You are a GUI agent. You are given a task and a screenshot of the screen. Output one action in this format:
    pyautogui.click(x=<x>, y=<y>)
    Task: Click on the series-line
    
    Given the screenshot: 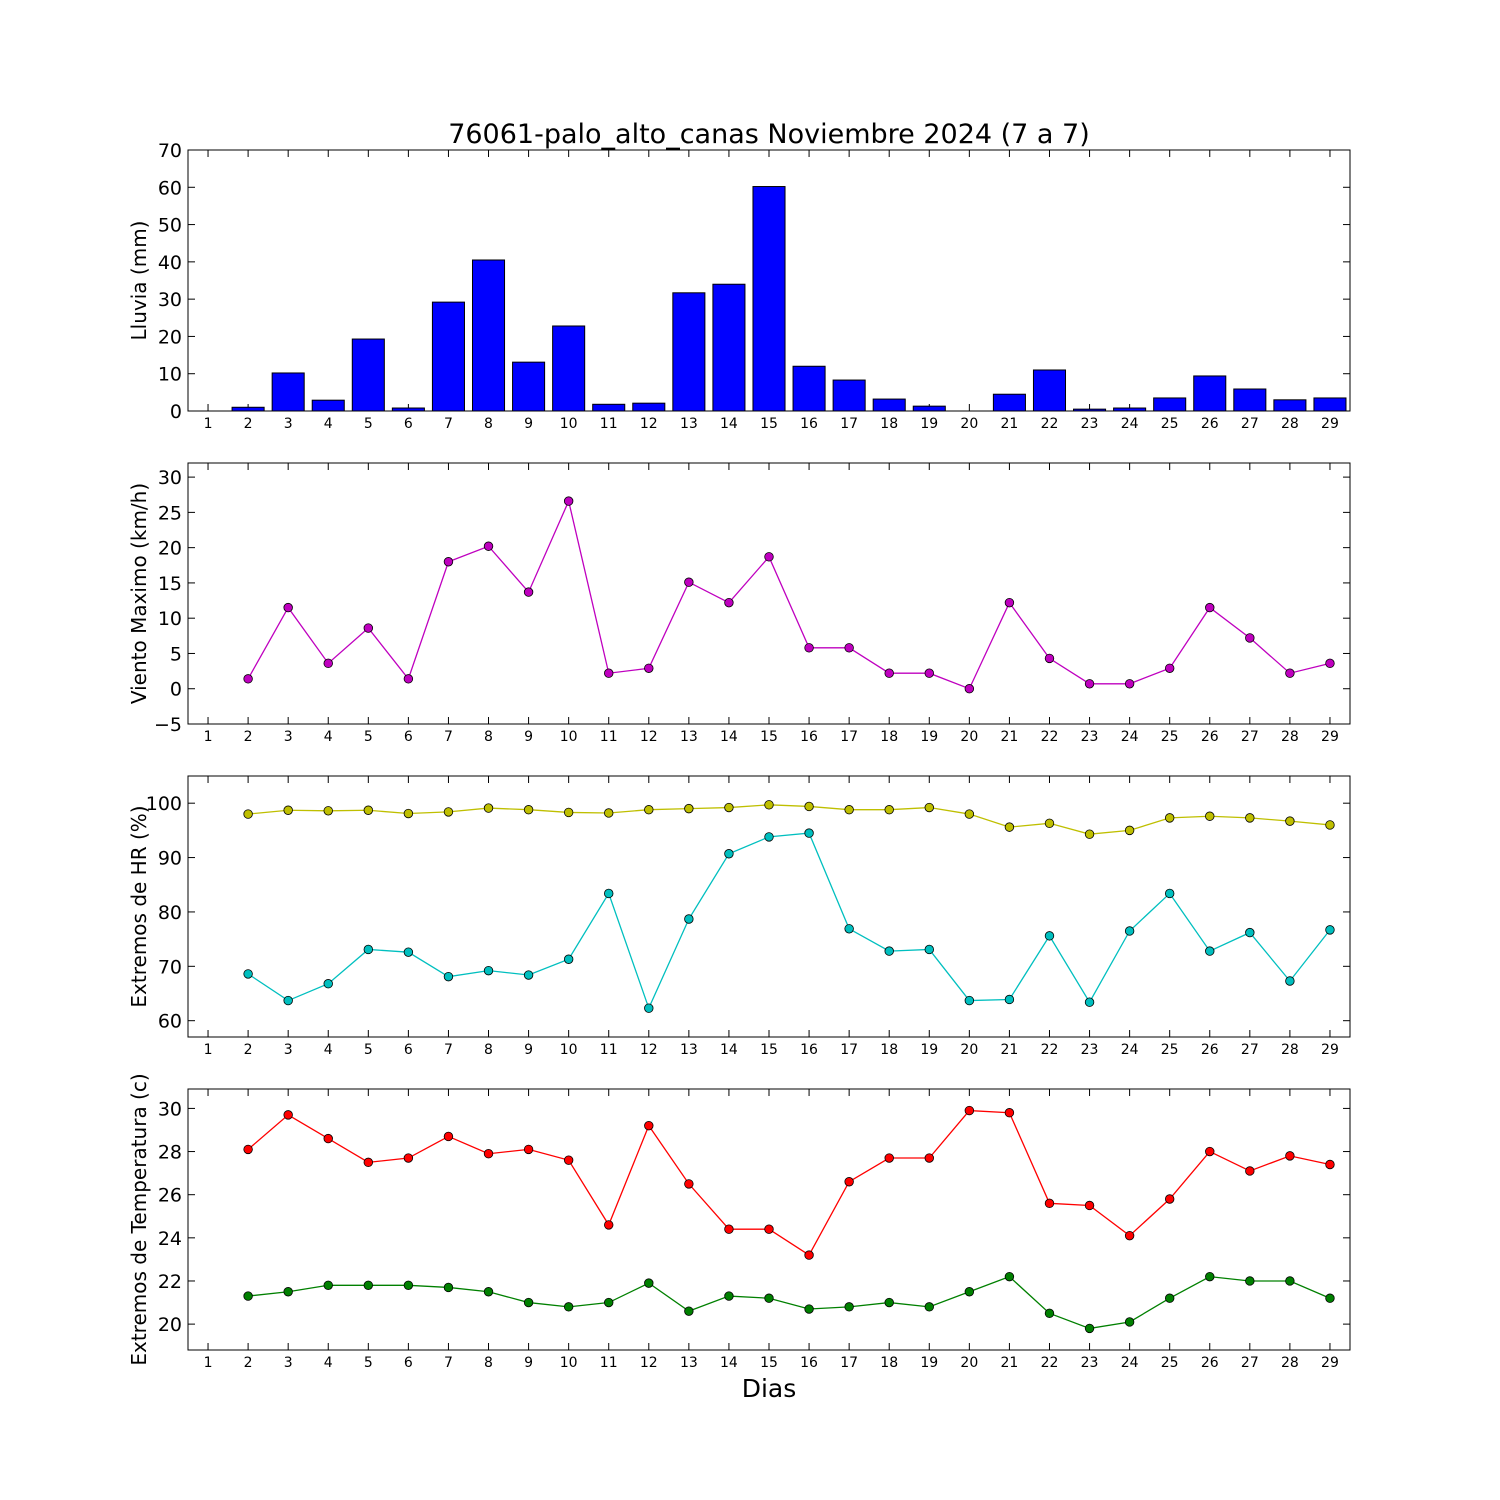 What is the action you would take?
    pyautogui.click(x=789, y=1183)
    